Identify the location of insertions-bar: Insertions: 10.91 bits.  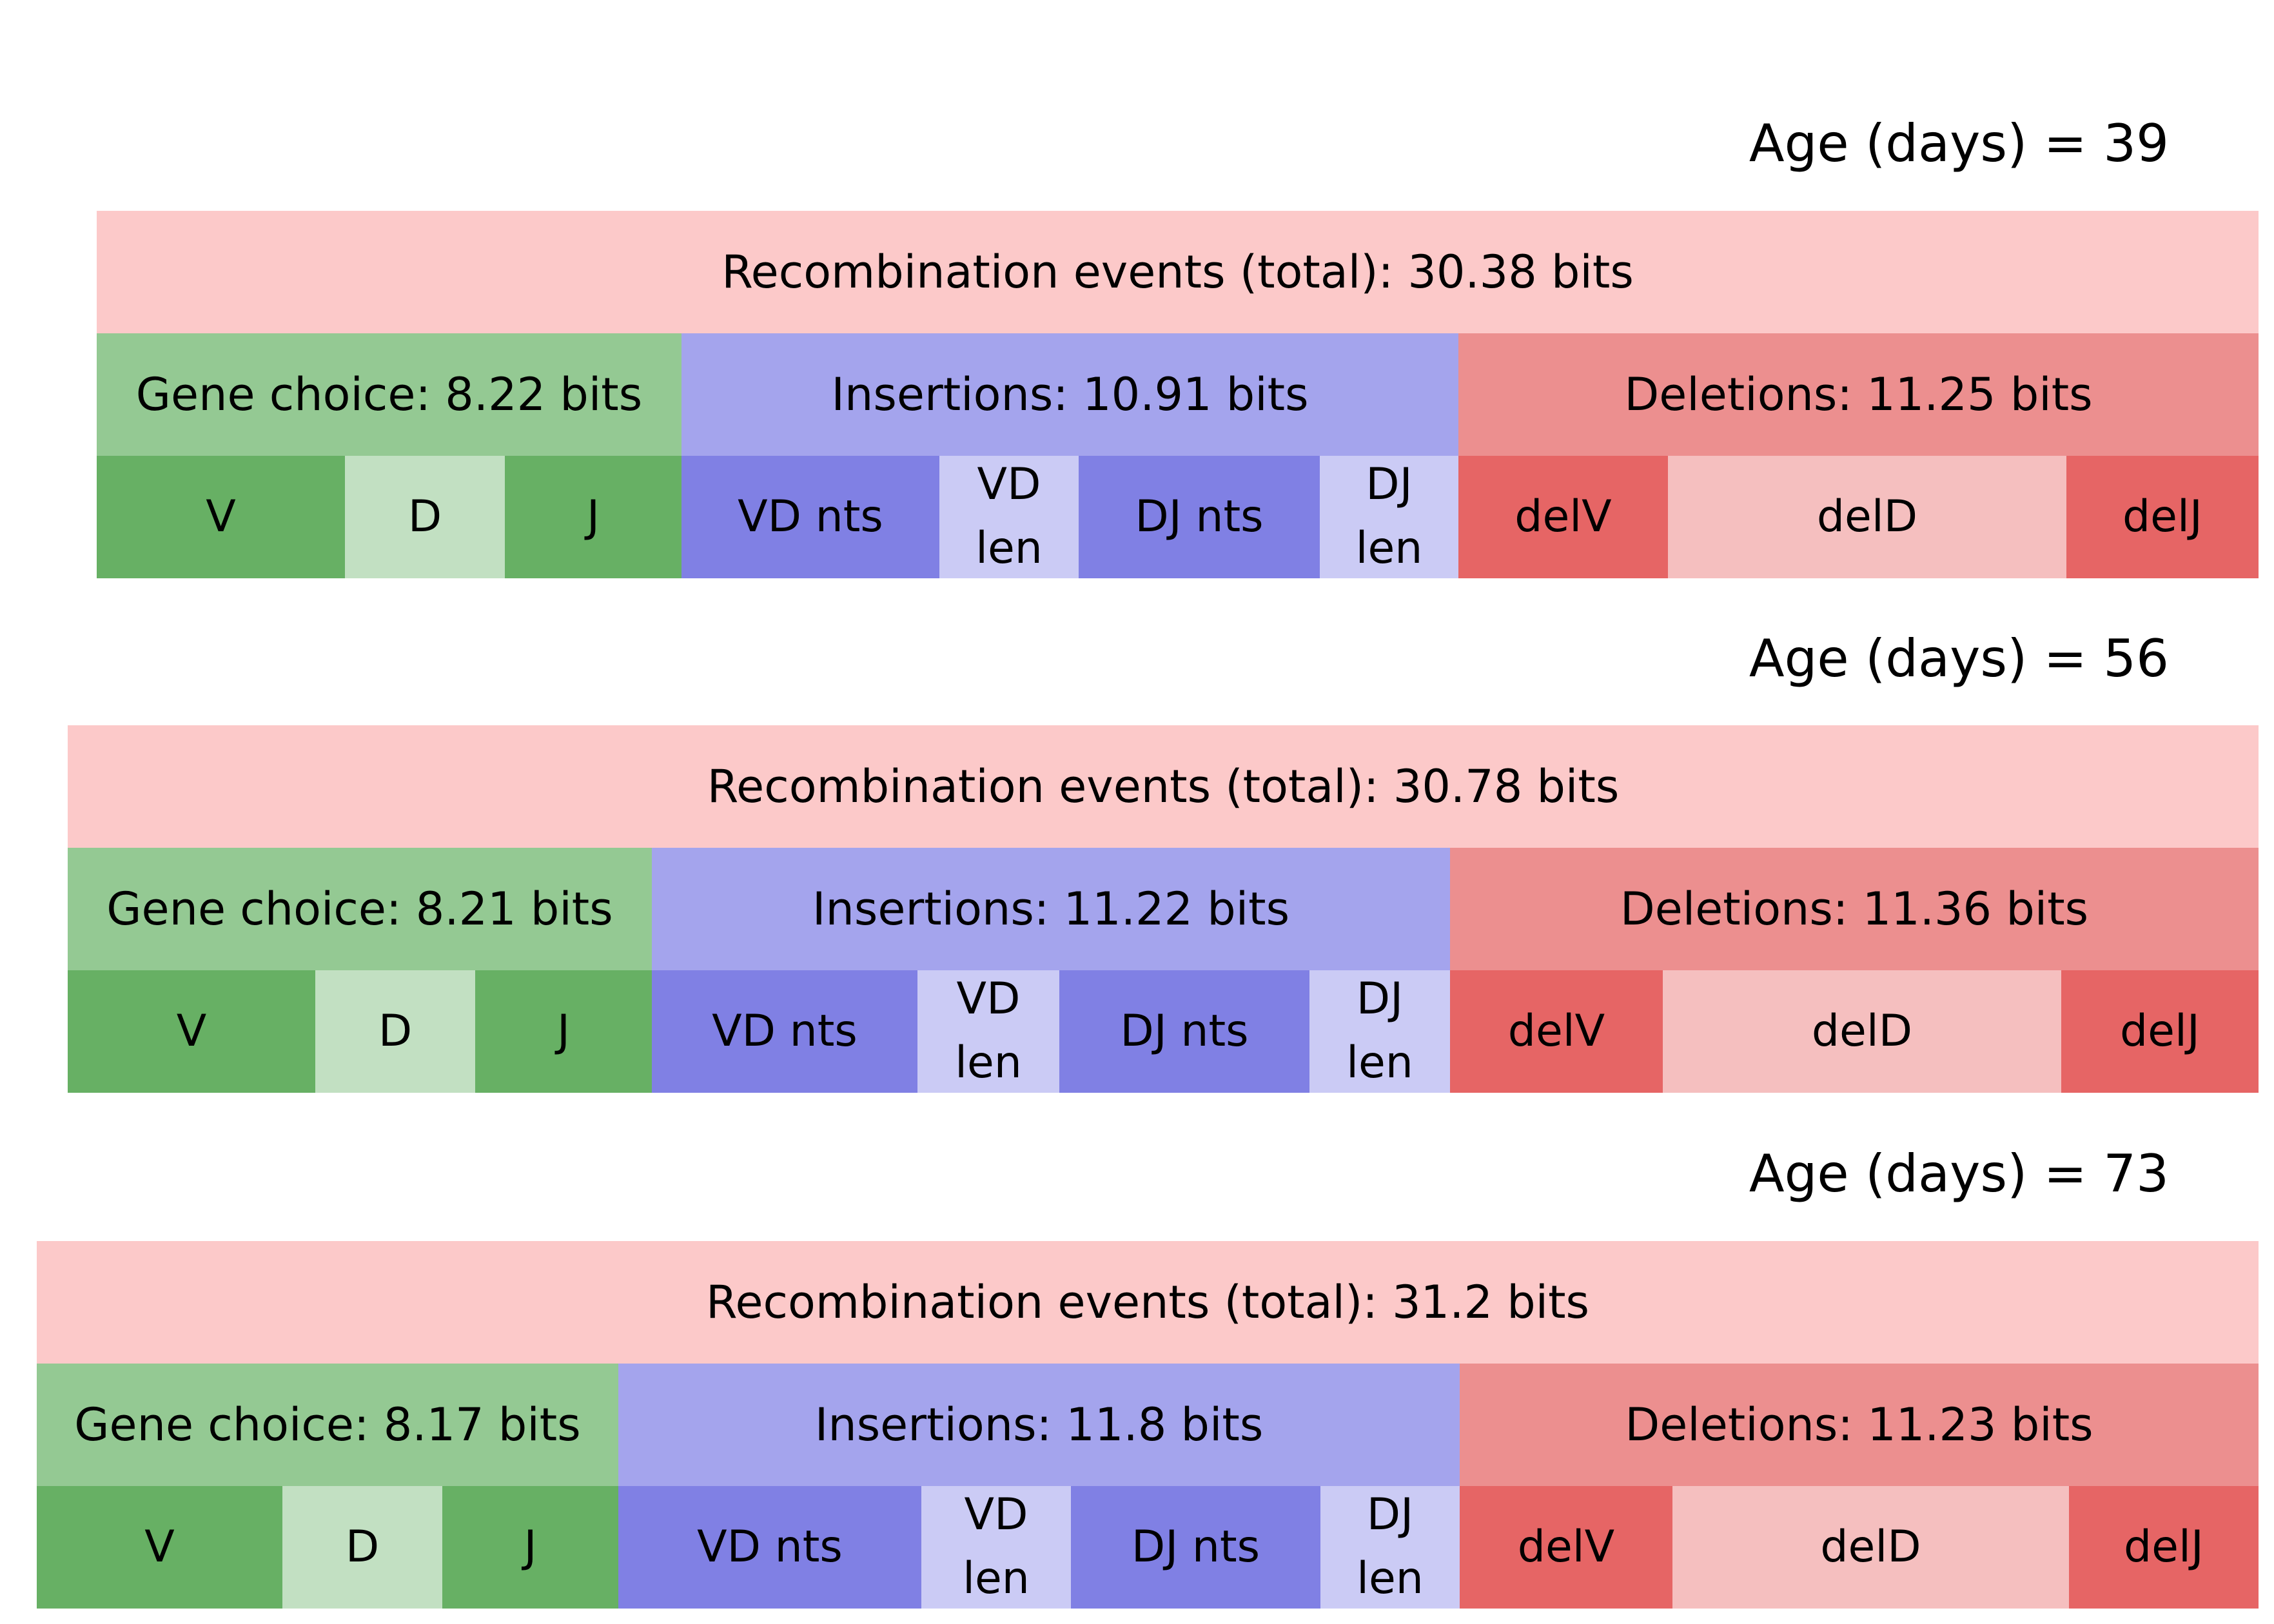
(1069, 394).